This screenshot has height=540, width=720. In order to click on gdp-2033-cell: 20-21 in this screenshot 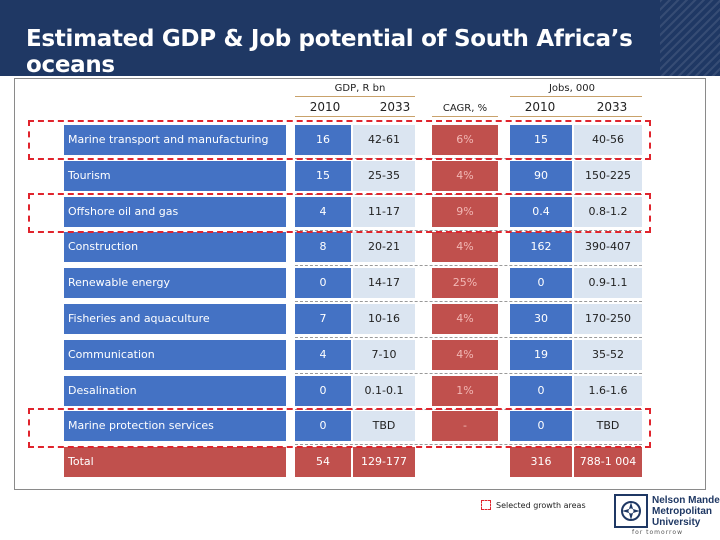, I will do `click(384, 247)`.